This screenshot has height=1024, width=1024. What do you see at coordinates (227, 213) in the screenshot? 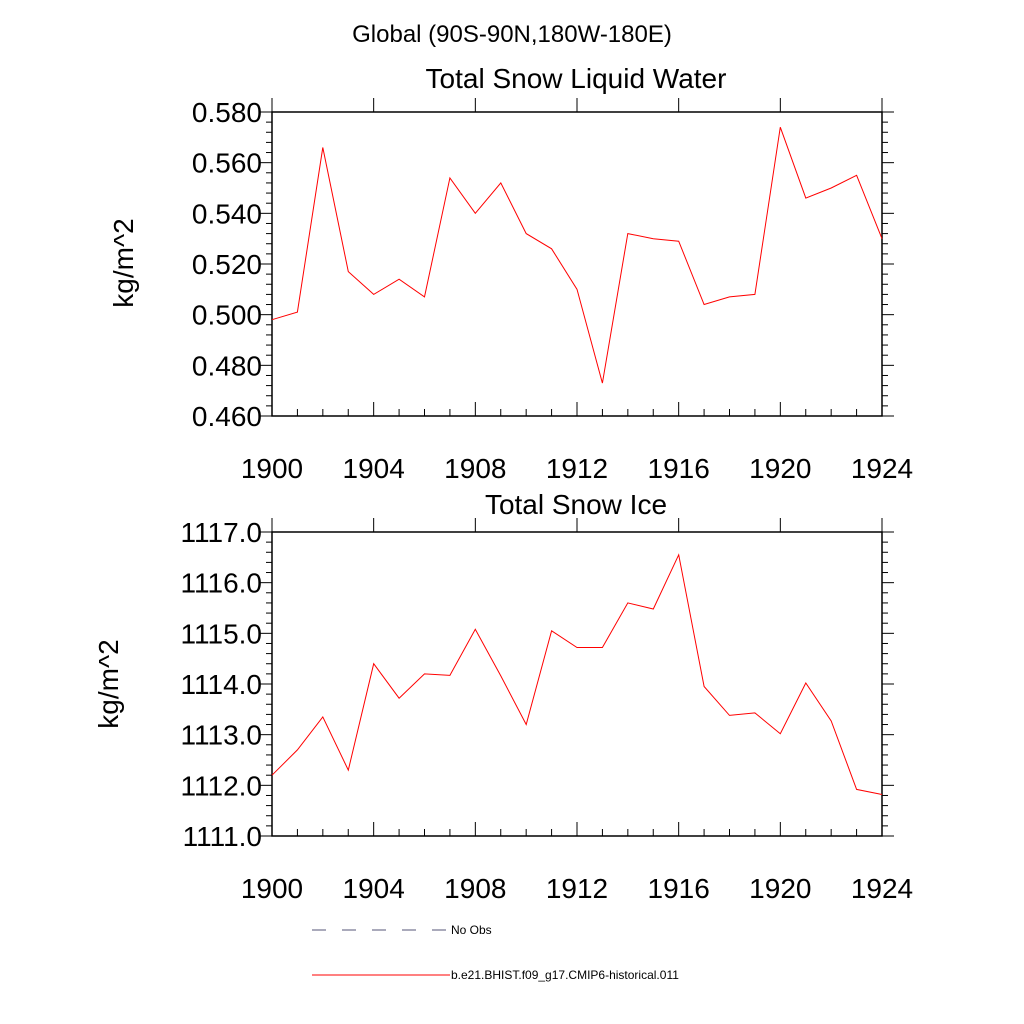
I see `y-tick-label: 0.540` at bounding box center [227, 213].